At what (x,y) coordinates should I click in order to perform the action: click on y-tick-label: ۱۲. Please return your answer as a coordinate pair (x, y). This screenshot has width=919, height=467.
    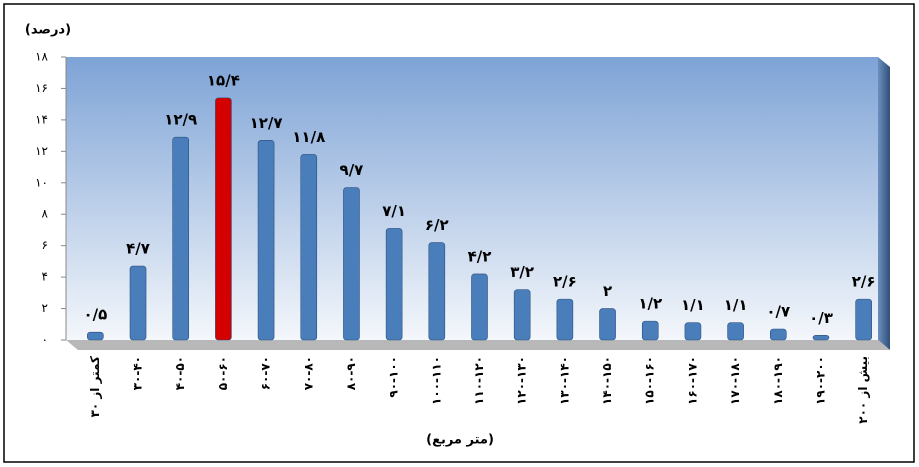
    Looking at the image, I should click on (41, 151).